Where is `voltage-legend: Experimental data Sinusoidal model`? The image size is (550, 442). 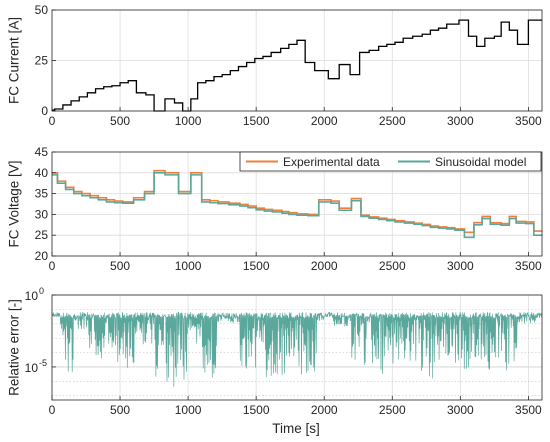
voltage-legend: Experimental data Sinusoidal model is located at coordinates (390, 161).